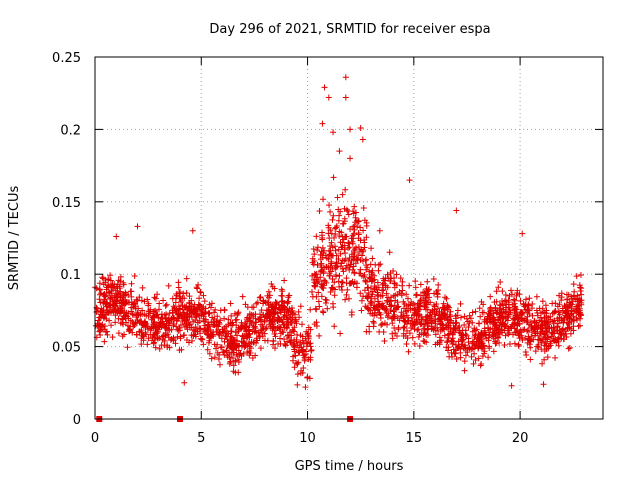 The image size is (640, 480). I want to click on x-tick-label: 10, so click(307, 438).